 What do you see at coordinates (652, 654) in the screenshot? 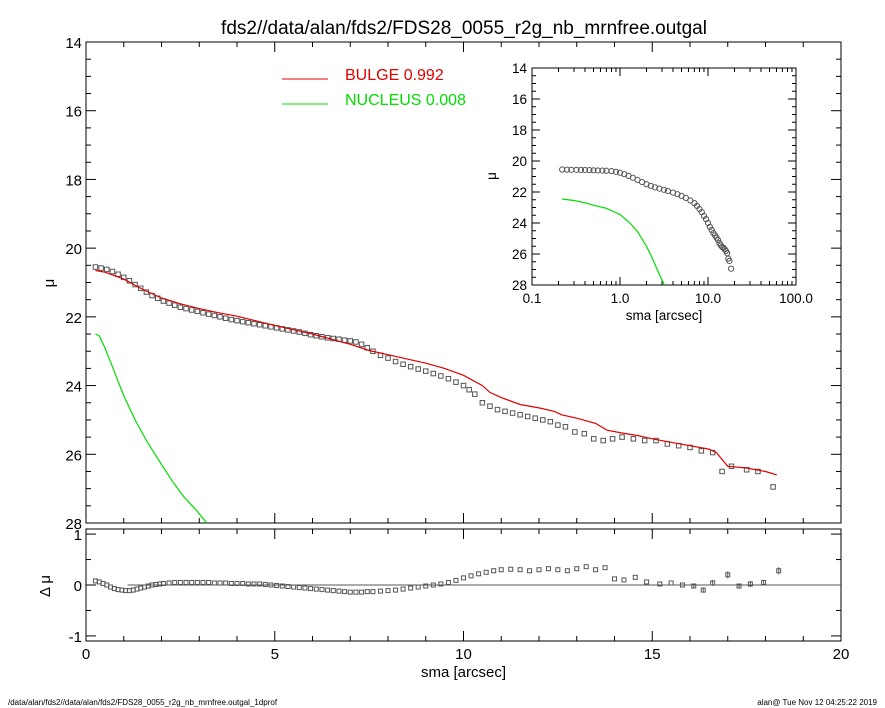
I see `residual-x-tick-label: 15` at bounding box center [652, 654].